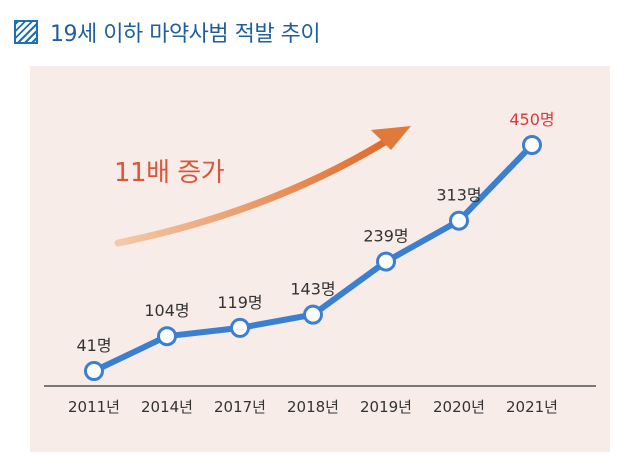 The image size is (640, 472). I want to click on growth-arrow-head, so click(391, 138).